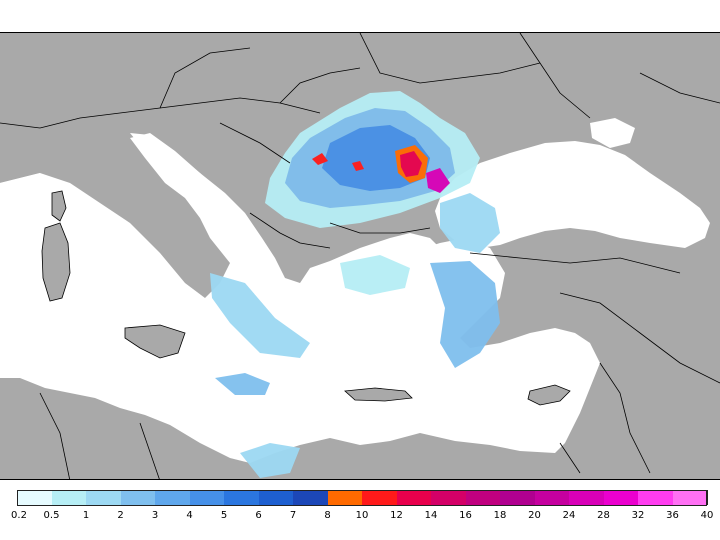  Describe the element at coordinates (375, 275) in the screenshot. I see `precip-aegean-central` at that location.